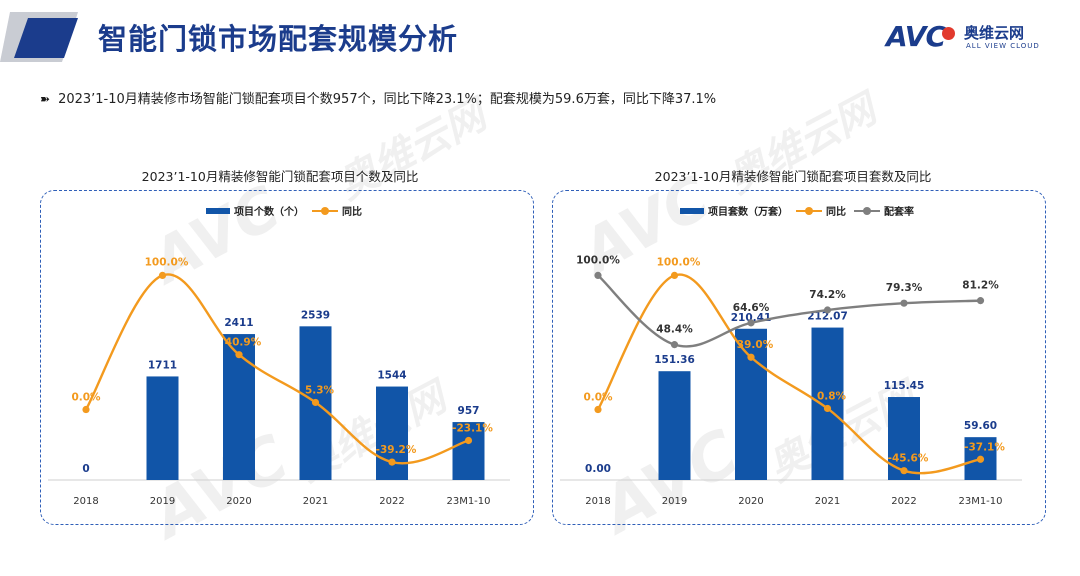 The width and height of the screenshot is (1080, 576). Describe the element at coordinates (793, 176) in the screenshot. I see `chart-2-title: 2023’1-10月精装修智能门锁配套项目套数及同比` at that location.